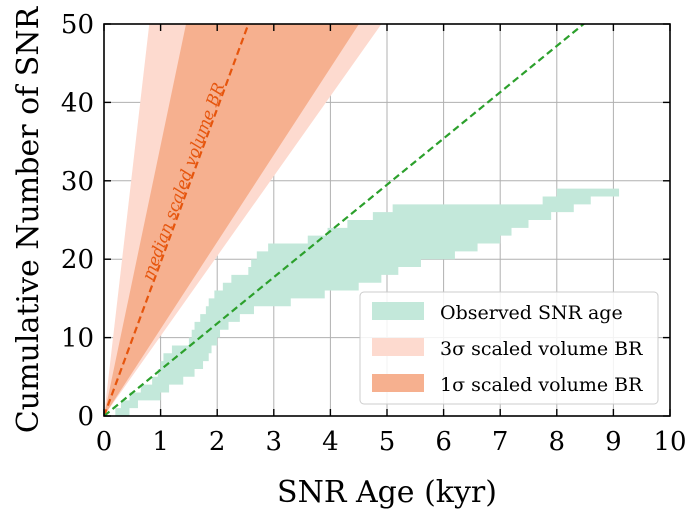  What do you see at coordinates (398, 347) in the screenshot?
I see `legend-swatch-3sigma` at bounding box center [398, 347].